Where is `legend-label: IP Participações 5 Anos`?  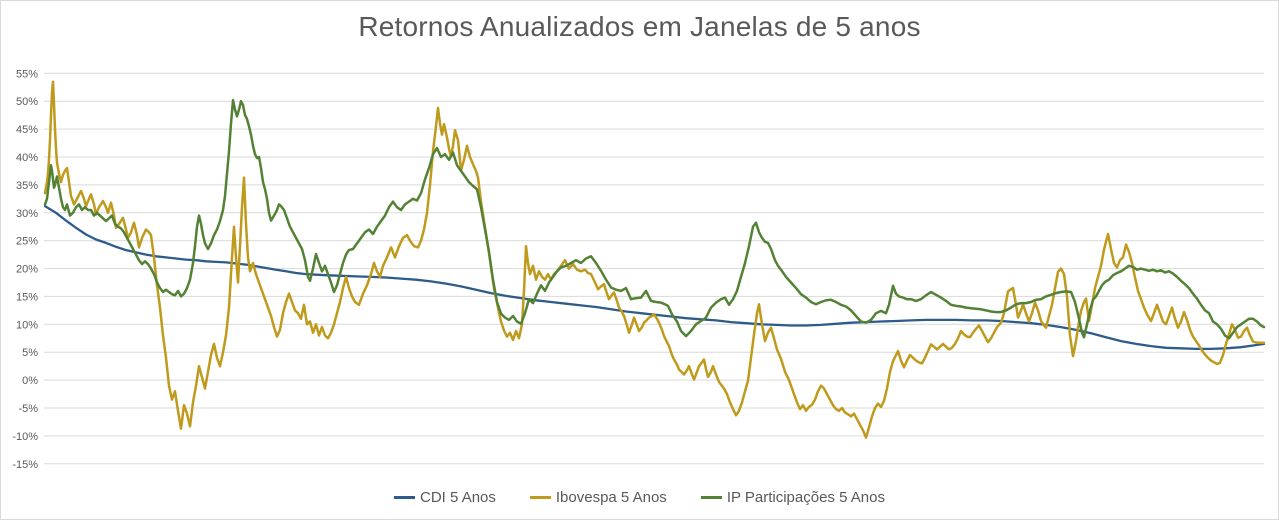
legend-label: IP Participações 5 Anos is located at coordinates (805, 497).